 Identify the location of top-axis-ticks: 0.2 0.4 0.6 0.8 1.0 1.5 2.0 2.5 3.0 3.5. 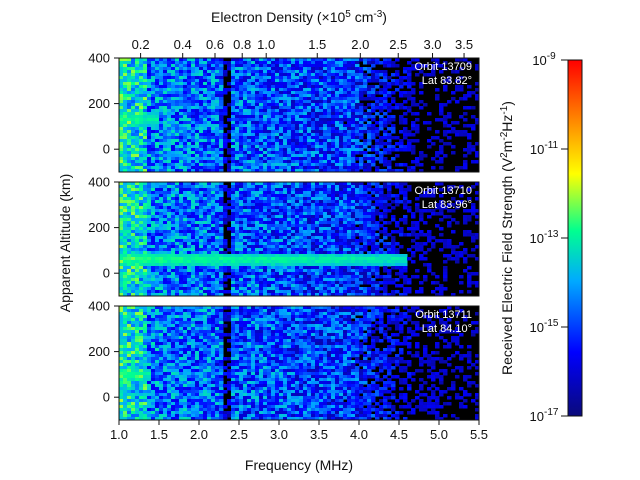
(302, 47).